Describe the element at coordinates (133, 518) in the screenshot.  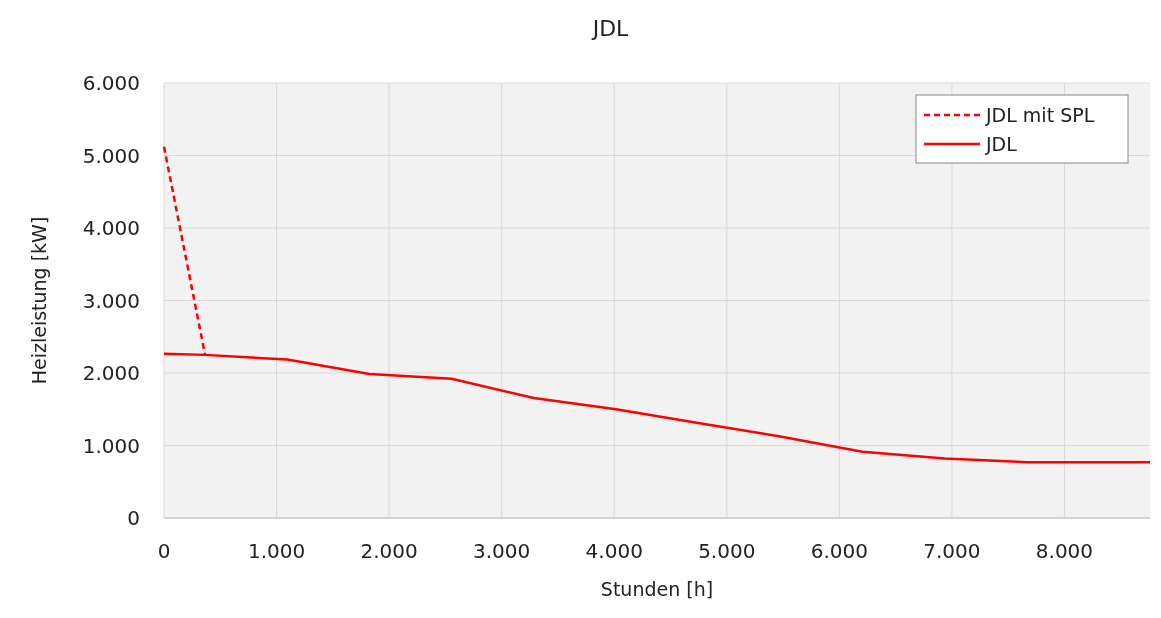
I see `y-tick-label: 0` at that location.